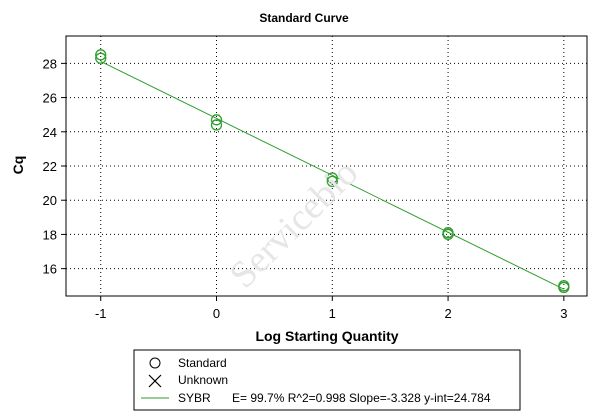 The image size is (608, 419). What do you see at coordinates (155, 381) in the screenshot?
I see `legend-unknown-marker` at bounding box center [155, 381].